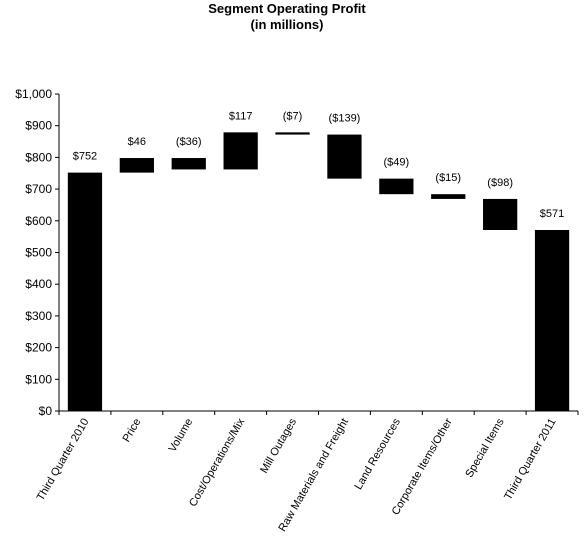 The image size is (586, 536). What do you see at coordinates (63, 460) in the screenshot?
I see `category-label-0: Third Quarter 2010` at bounding box center [63, 460].